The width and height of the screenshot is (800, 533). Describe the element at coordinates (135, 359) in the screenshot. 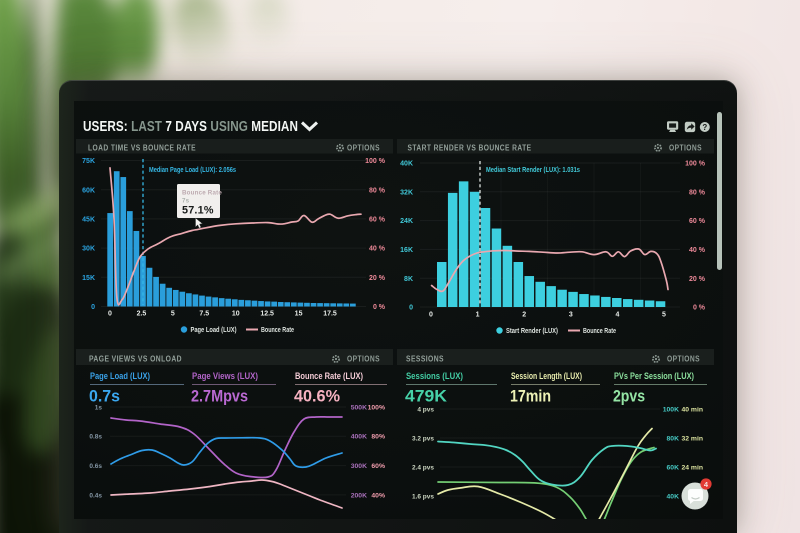

I see `svg-text: PAGE VIEWS VS ONLOAD` at that location.